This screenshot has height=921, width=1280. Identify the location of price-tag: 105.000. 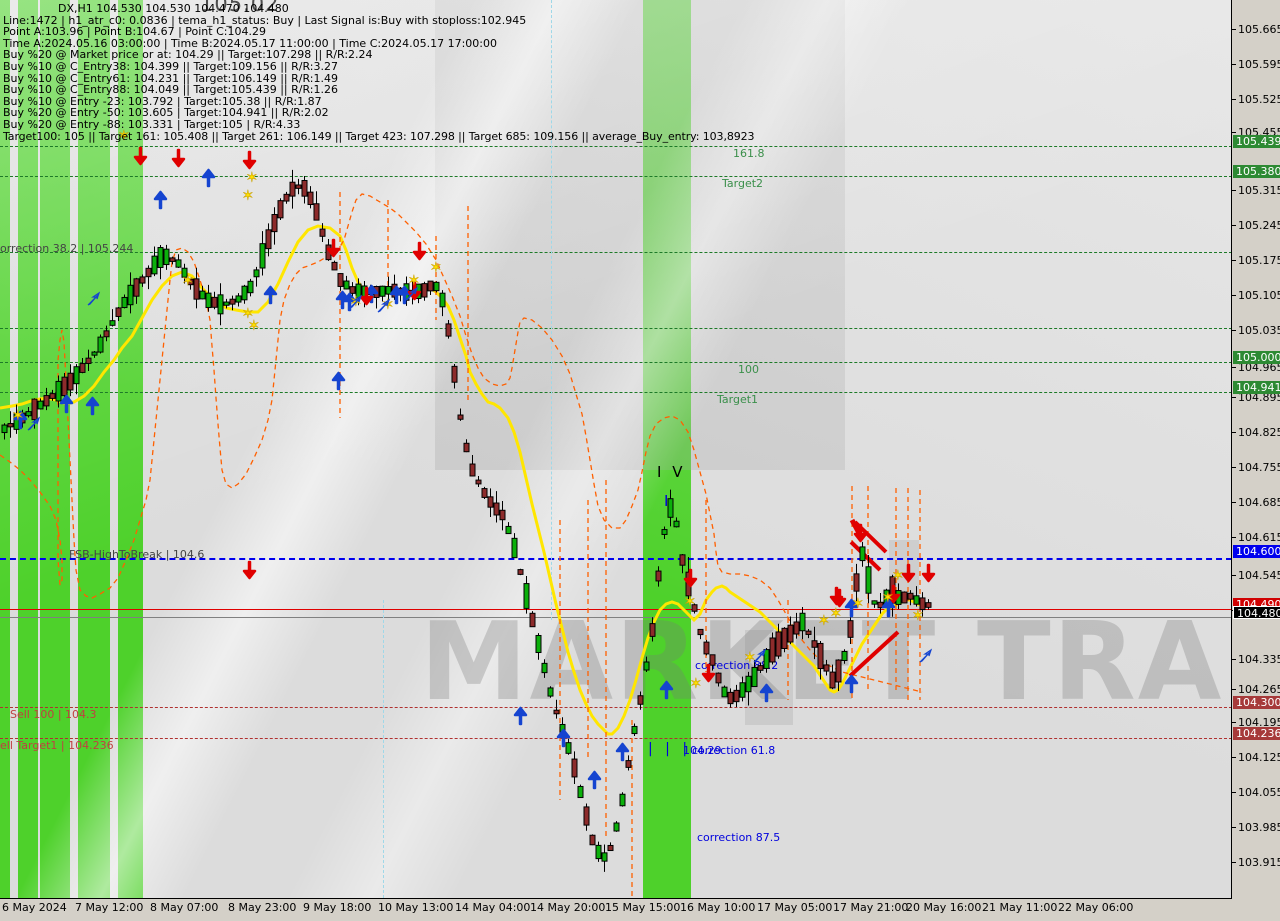
(1256, 357).